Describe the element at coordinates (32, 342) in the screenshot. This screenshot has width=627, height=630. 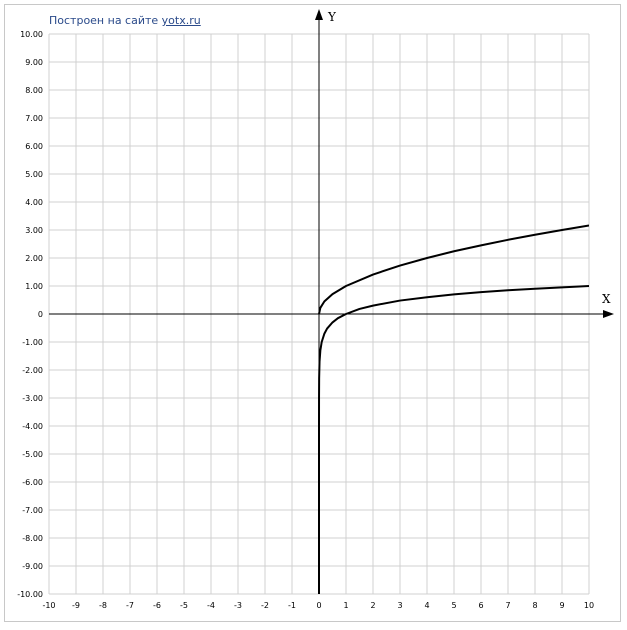
I see `y-tick-label: -1.00` at that location.